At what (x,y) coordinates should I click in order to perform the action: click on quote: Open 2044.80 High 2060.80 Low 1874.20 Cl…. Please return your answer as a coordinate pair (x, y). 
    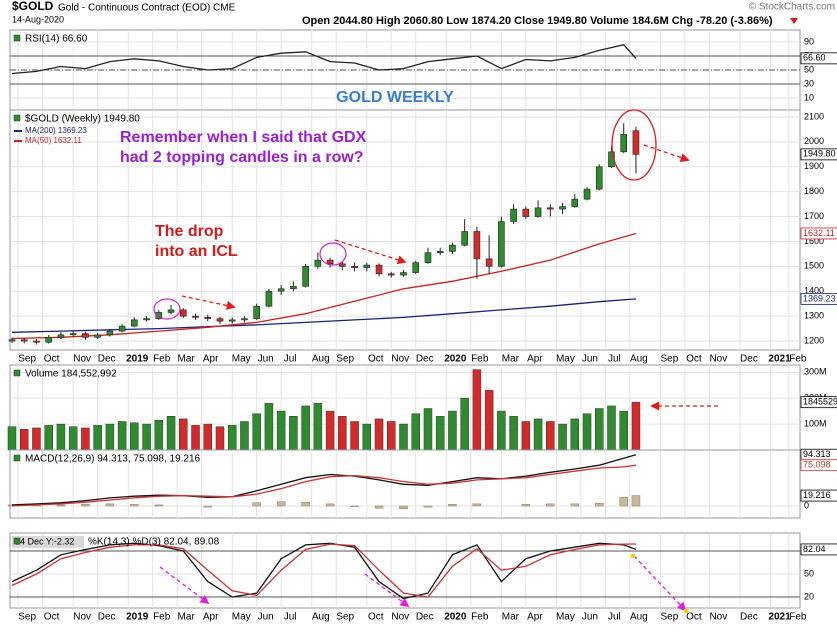
    Looking at the image, I should click on (537, 21).